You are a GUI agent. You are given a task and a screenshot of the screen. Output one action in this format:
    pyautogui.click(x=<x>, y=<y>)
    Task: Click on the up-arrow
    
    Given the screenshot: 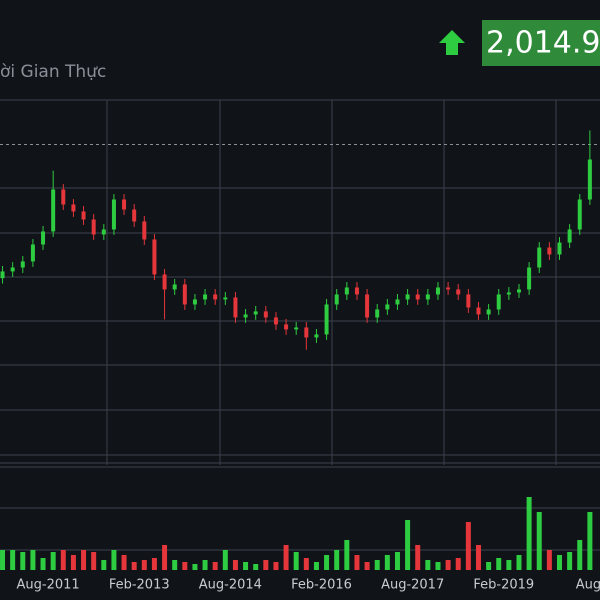 What is the action you would take?
    pyautogui.click(x=452, y=42)
    